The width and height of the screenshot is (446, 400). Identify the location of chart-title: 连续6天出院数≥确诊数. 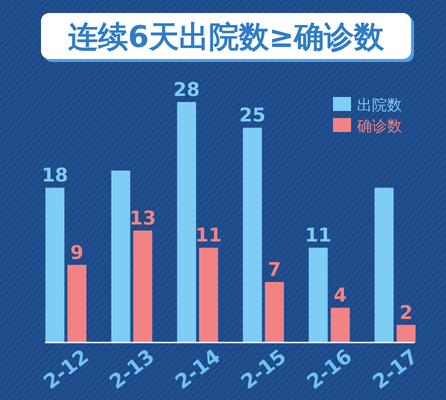
(227, 37).